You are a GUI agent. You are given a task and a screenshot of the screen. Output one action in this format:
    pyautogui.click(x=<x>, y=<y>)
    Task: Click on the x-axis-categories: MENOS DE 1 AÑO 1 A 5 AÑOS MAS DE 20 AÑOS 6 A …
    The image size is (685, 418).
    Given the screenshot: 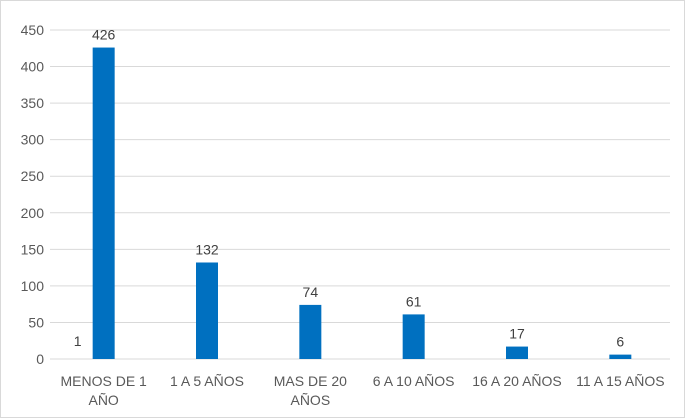 What is the action you would take?
    pyautogui.click(x=362, y=390)
    